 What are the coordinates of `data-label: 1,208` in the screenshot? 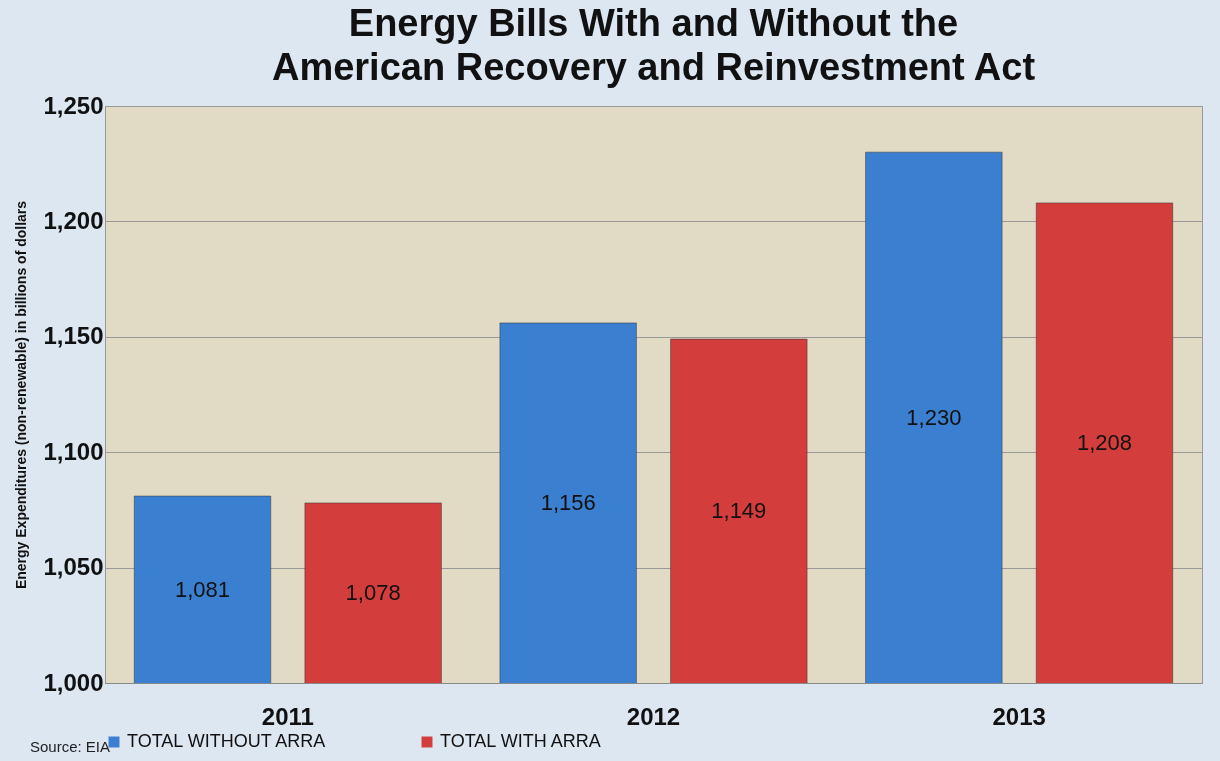 It's located at (1104, 442).